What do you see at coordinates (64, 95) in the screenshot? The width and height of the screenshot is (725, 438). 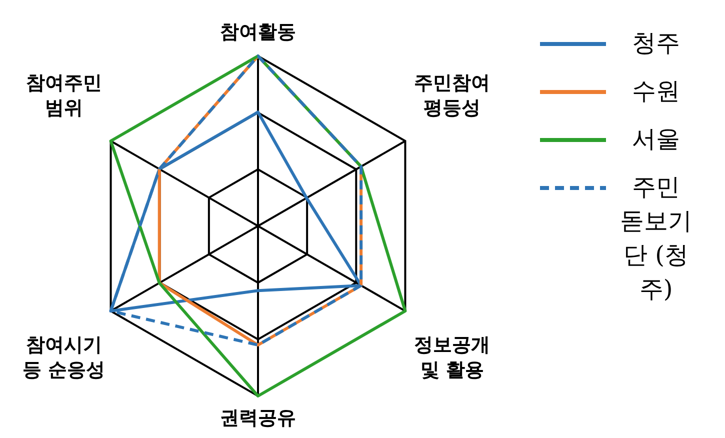 I see `spoke-label: 참여주민 범위` at bounding box center [64, 95].